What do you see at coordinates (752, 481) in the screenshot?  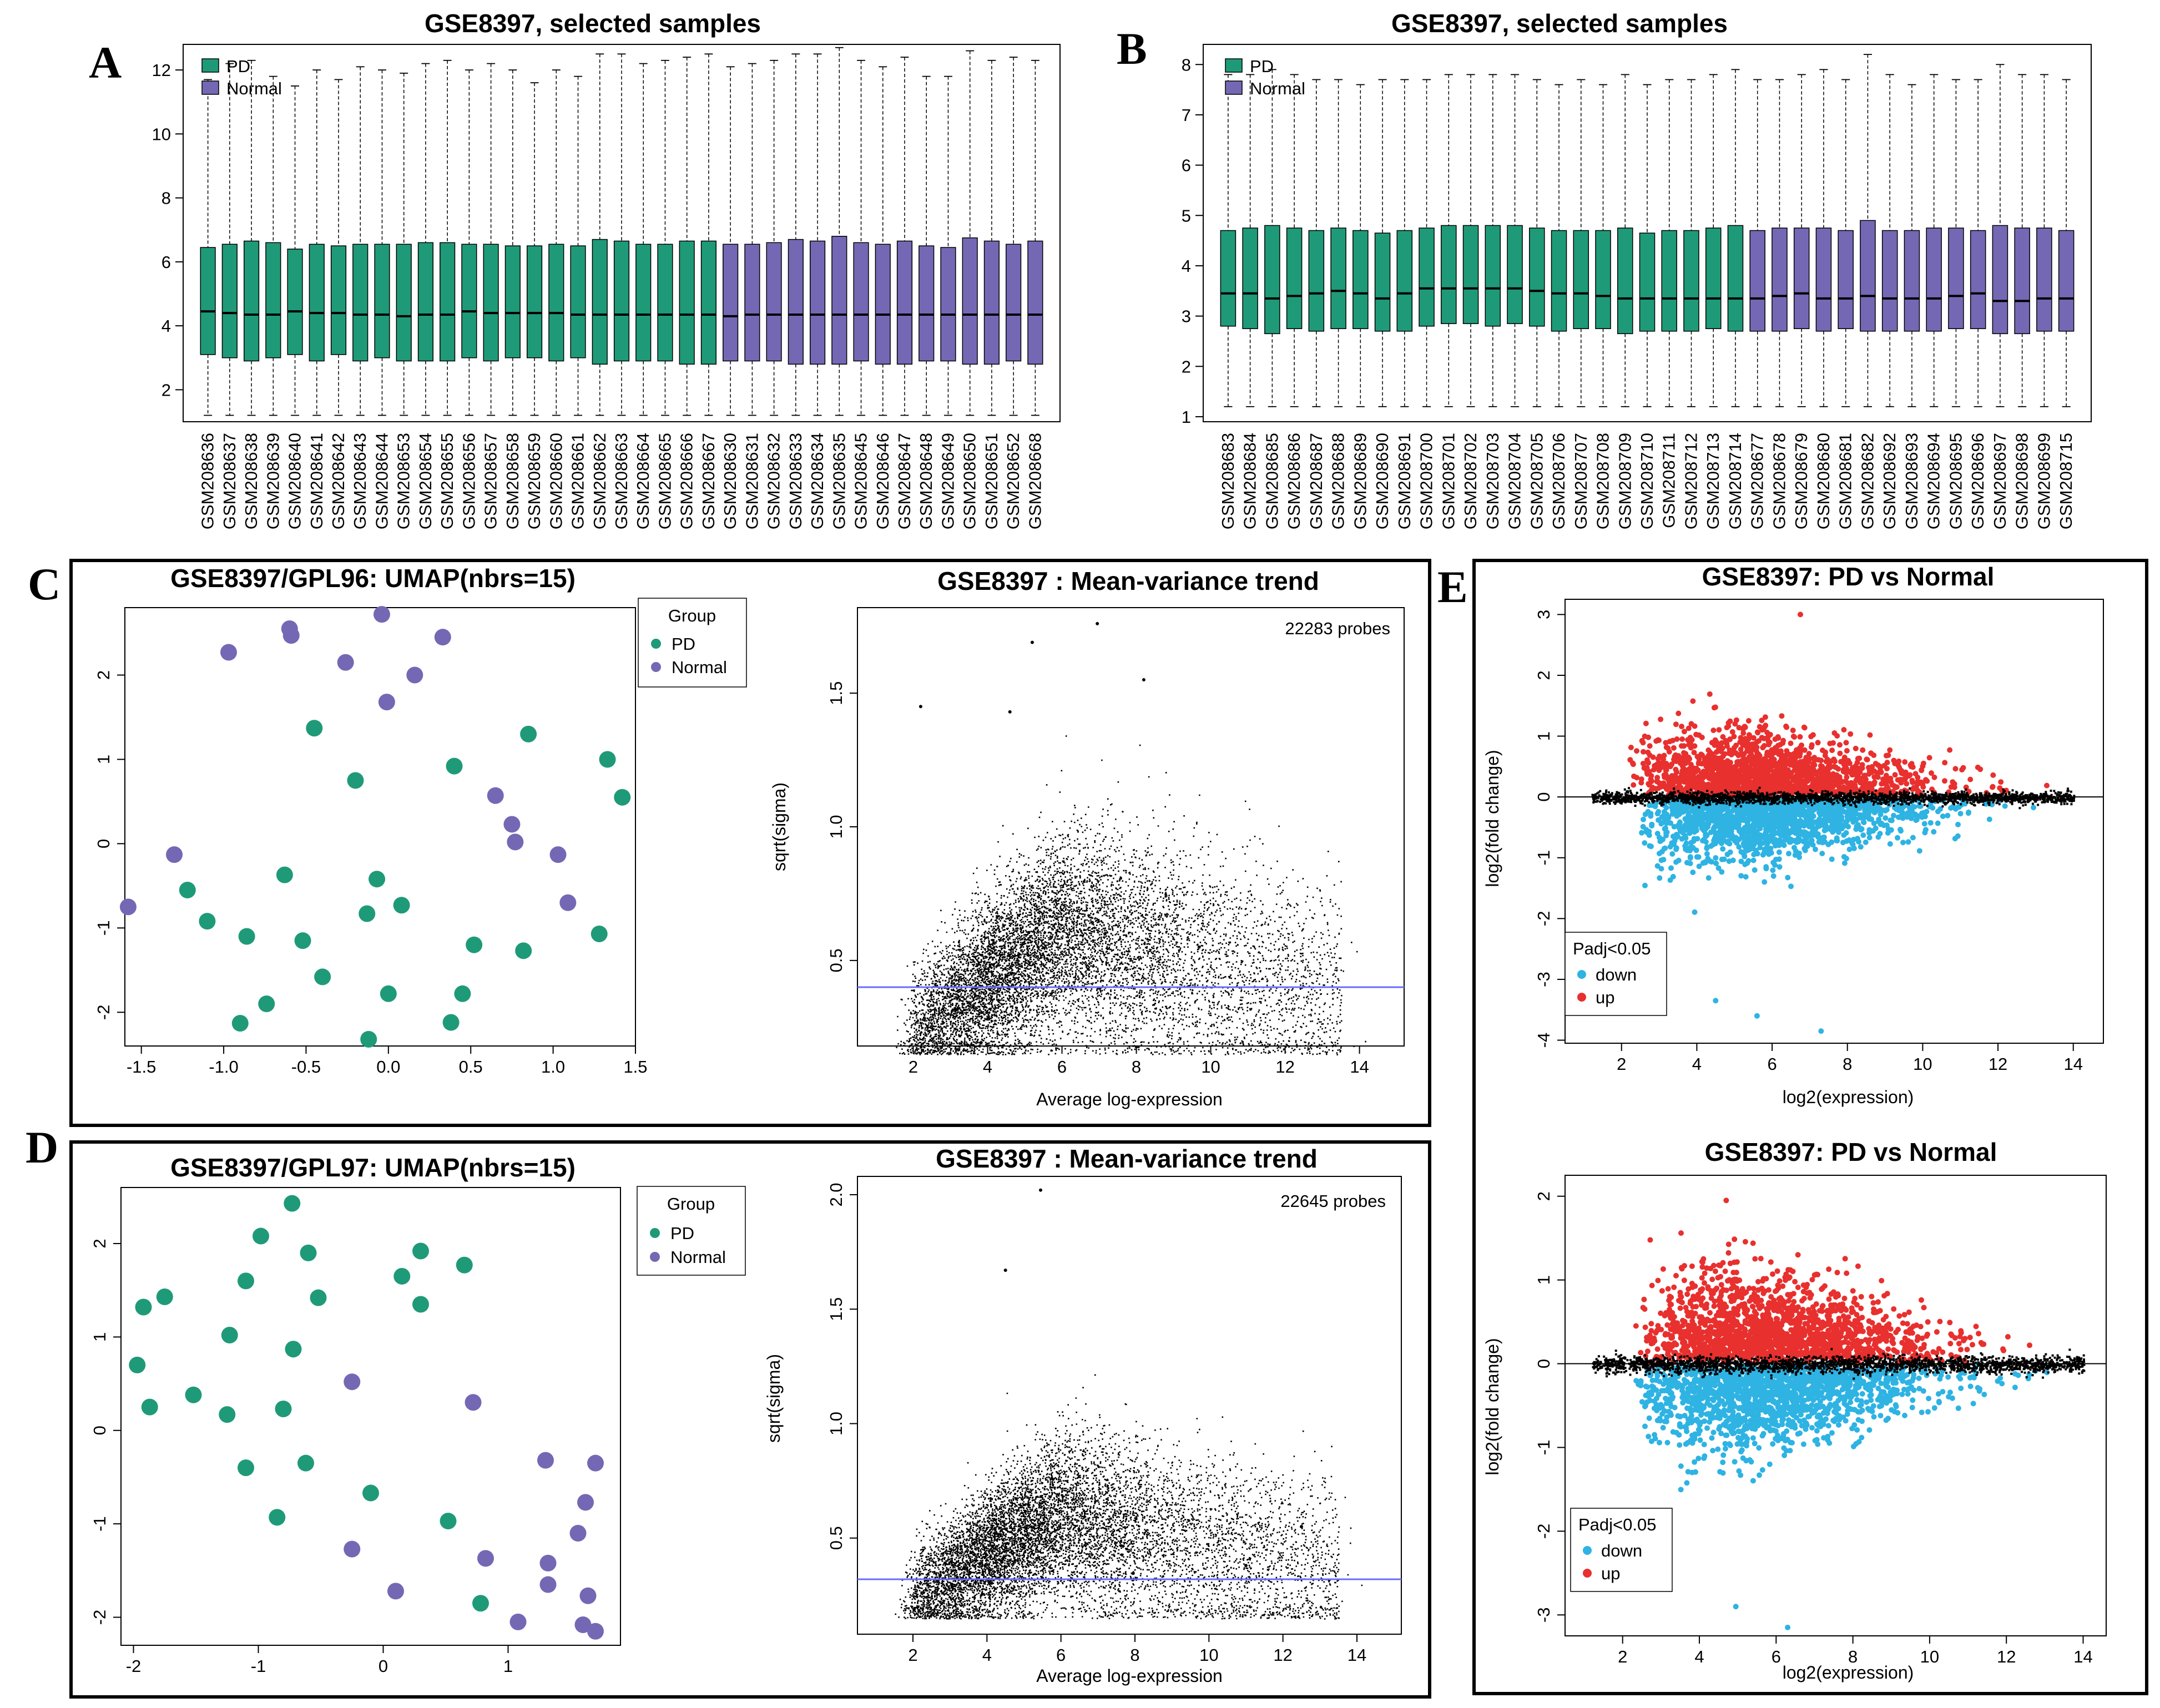 I see `sample-label: GSM208631` at bounding box center [752, 481].